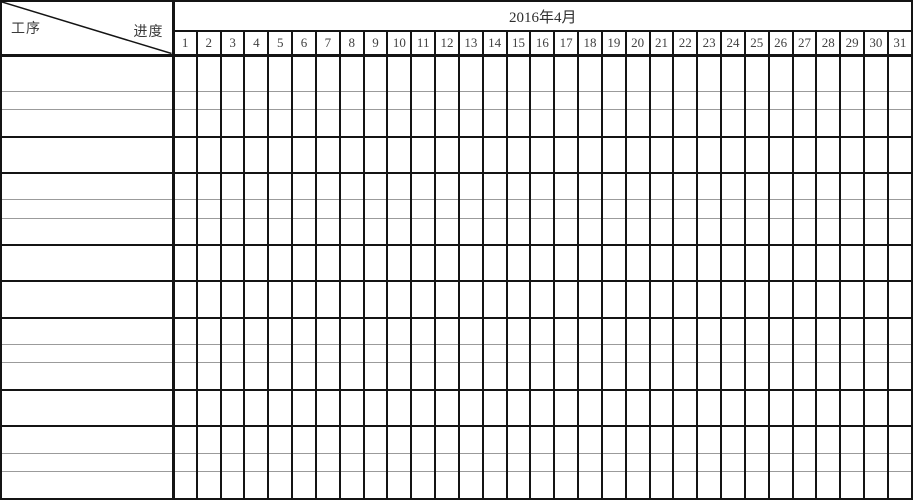 This screenshot has width=913, height=500. Describe the element at coordinates (424, 43) in the screenshot. I see `day-header-cell: 11` at that location.